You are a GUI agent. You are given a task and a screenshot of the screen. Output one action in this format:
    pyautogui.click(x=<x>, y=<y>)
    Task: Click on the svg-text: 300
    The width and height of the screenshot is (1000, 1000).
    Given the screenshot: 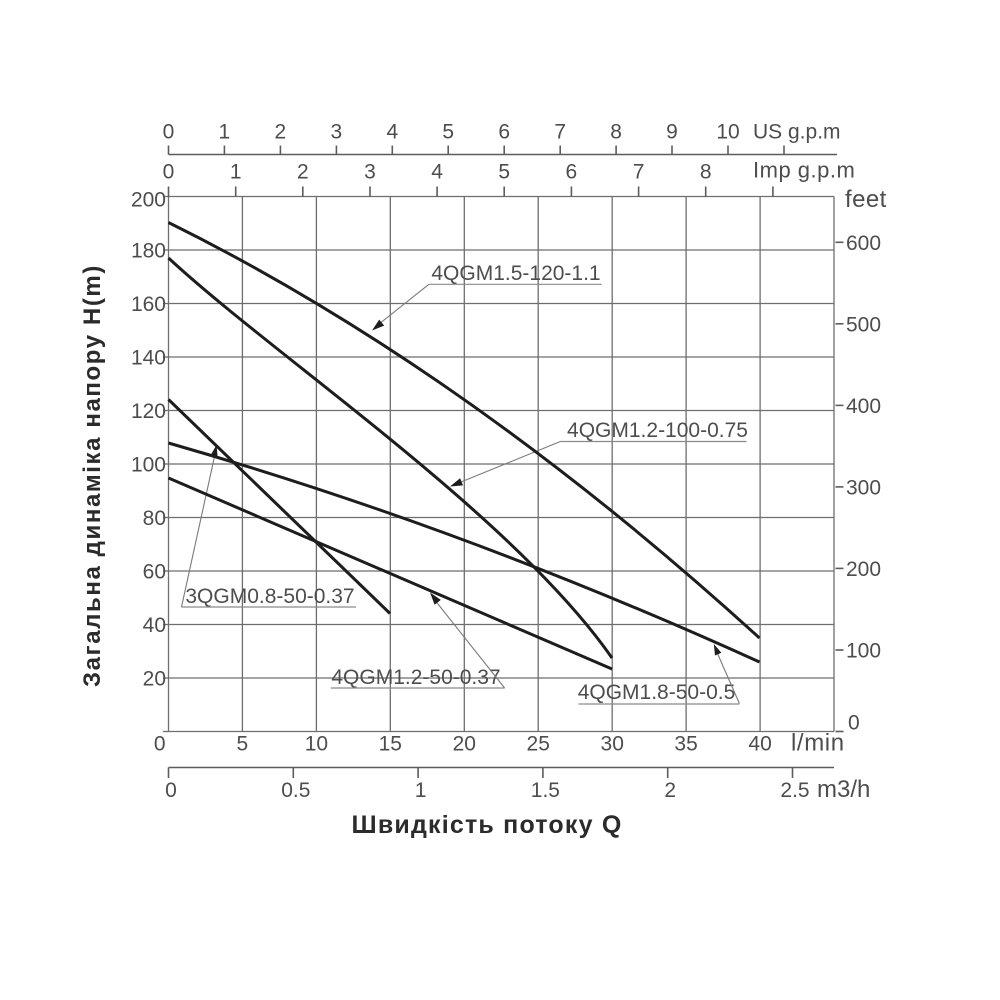 What is the action you would take?
    pyautogui.click(x=863, y=487)
    